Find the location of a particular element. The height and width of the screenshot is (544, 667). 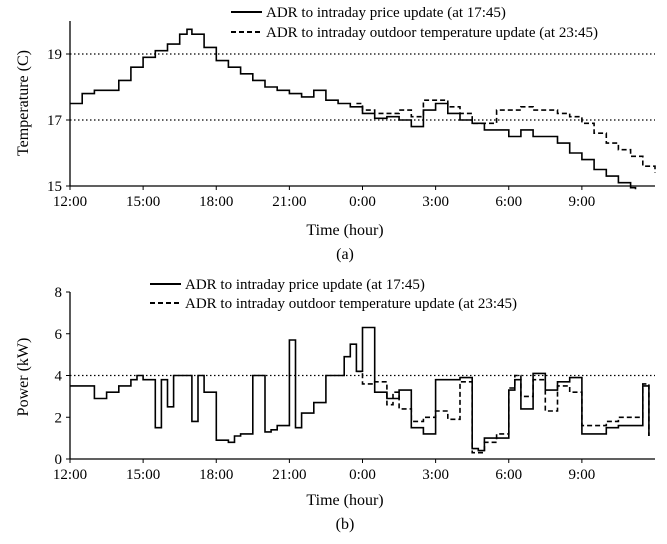

panel-b-y-tick-label-0: 0 is located at coordinates (59, 460).